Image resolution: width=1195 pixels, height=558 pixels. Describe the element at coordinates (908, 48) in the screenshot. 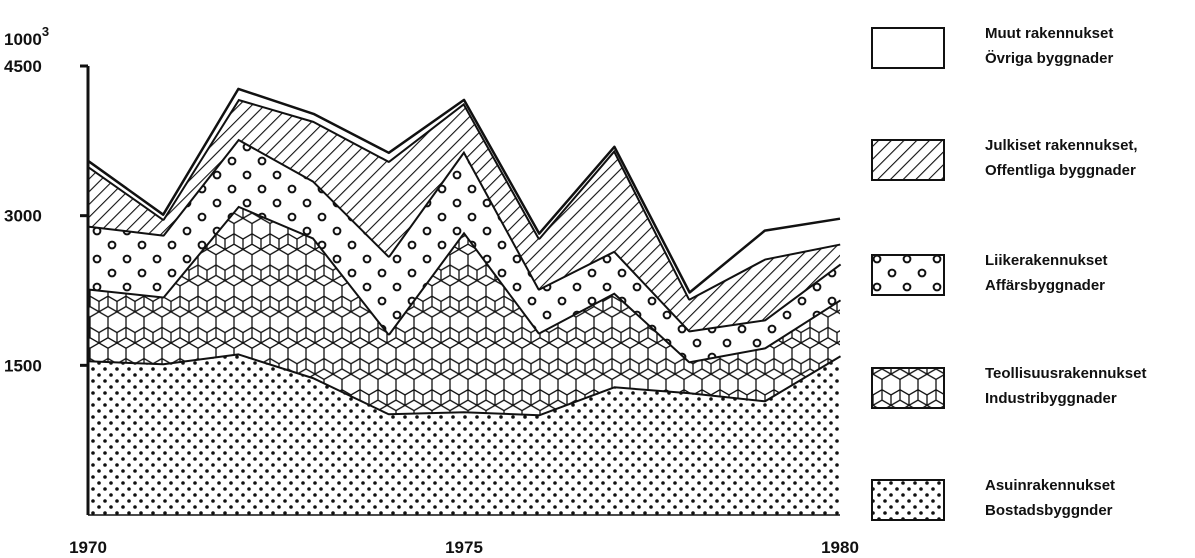

I see `legend-swatch-muut` at that location.